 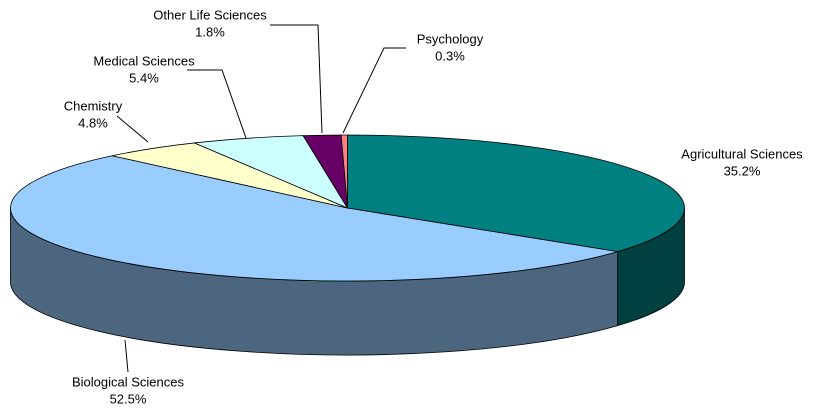 What do you see at coordinates (450, 55) in the screenshot?
I see `slice-value-label: 0.3%` at bounding box center [450, 55].